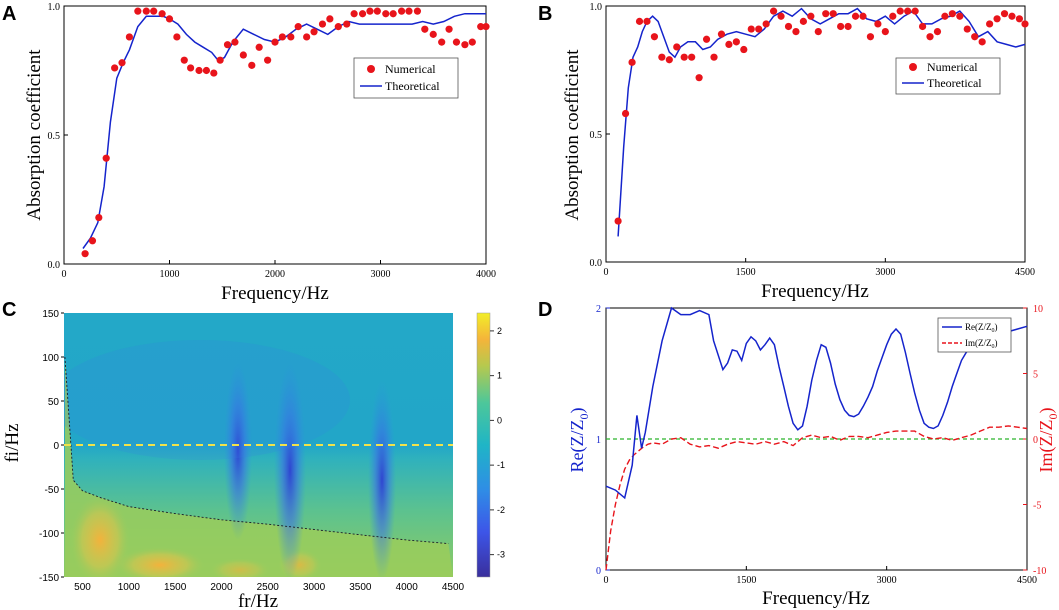 The height and width of the screenshot is (610, 1059). What do you see at coordinates (207, 400) in the screenshot?
I see `heatmap-blue-band` at bounding box center [207, 400].